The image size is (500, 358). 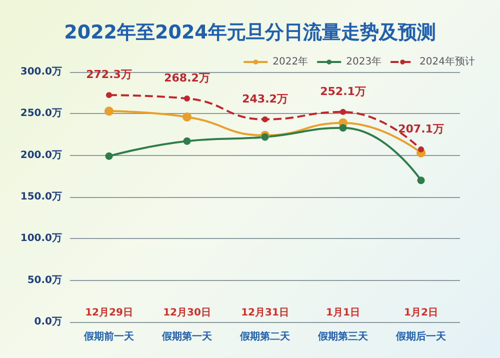 What do you see at coordinates (187, 336) in the screenshot?
I see `text: 假期第一天` at bounding box center [187, 336].